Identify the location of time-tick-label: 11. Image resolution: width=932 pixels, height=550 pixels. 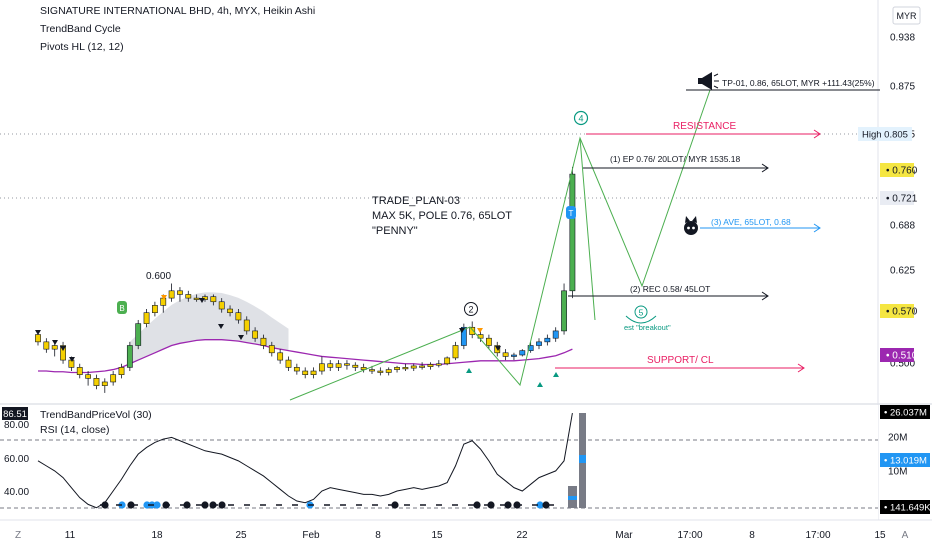
(70, 535).